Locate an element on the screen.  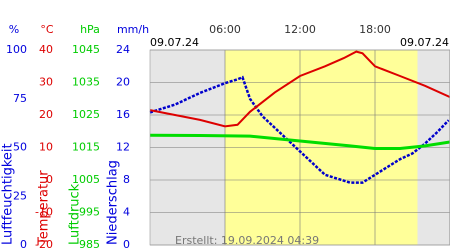
y-tick-label: 1045 is located at coordinates (86, 49).